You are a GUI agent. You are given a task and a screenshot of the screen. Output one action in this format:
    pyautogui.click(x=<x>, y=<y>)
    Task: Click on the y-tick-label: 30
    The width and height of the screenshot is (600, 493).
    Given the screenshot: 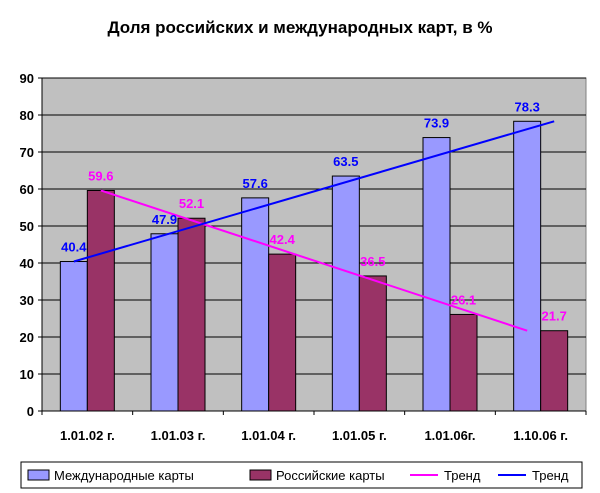 What is the action you would take?
    pyautogui.click(x=27, y=300)
    